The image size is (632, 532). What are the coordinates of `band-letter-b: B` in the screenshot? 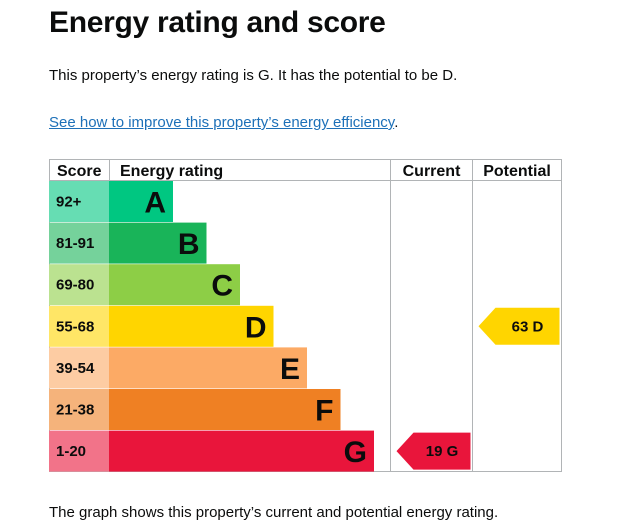 It's located at (189, 244).